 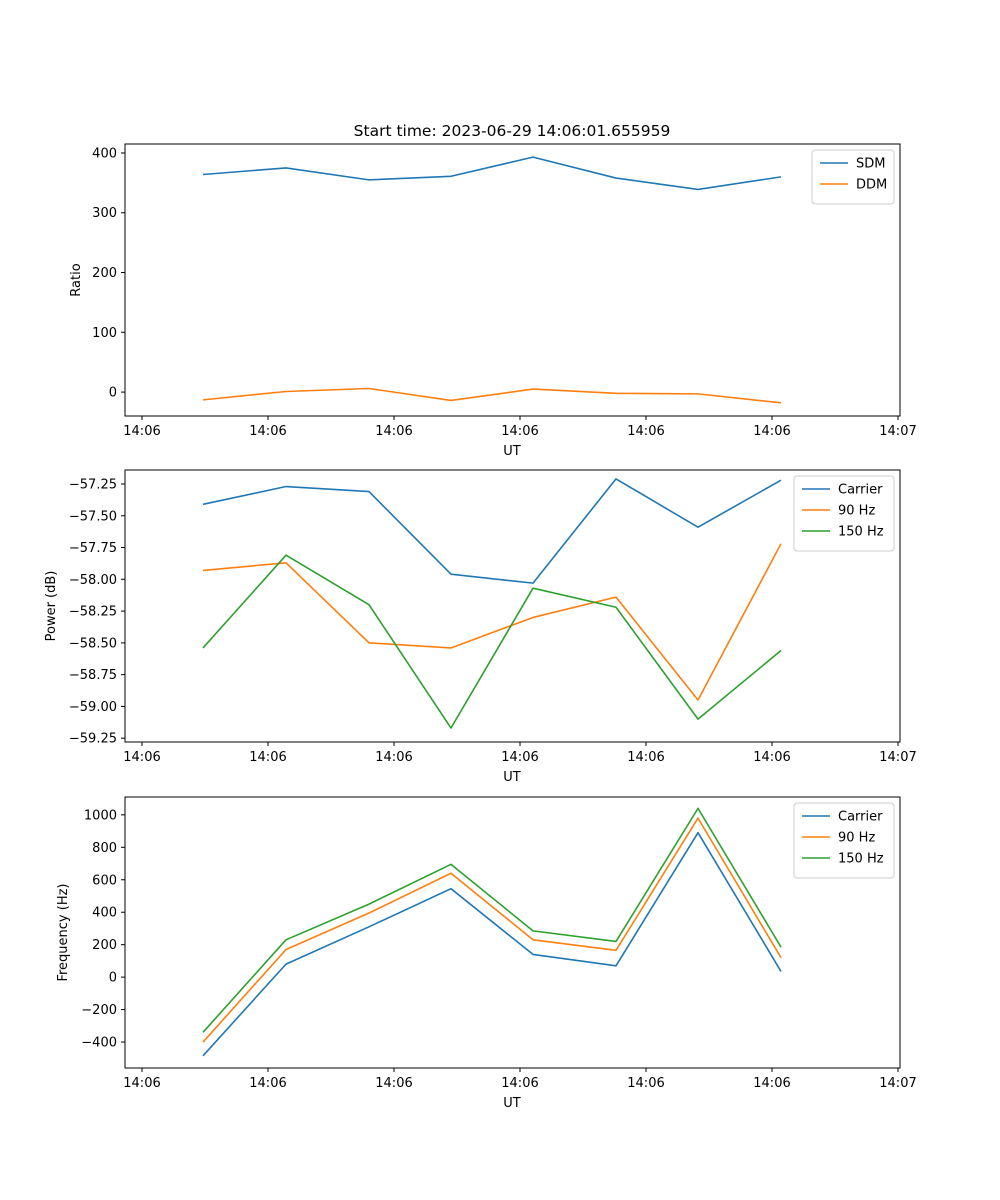 What do you see at coordinates (63, 932) in the screenshot?
I see `y-axis-label: Frequency (Hz)` at bounding box center [63, 932].